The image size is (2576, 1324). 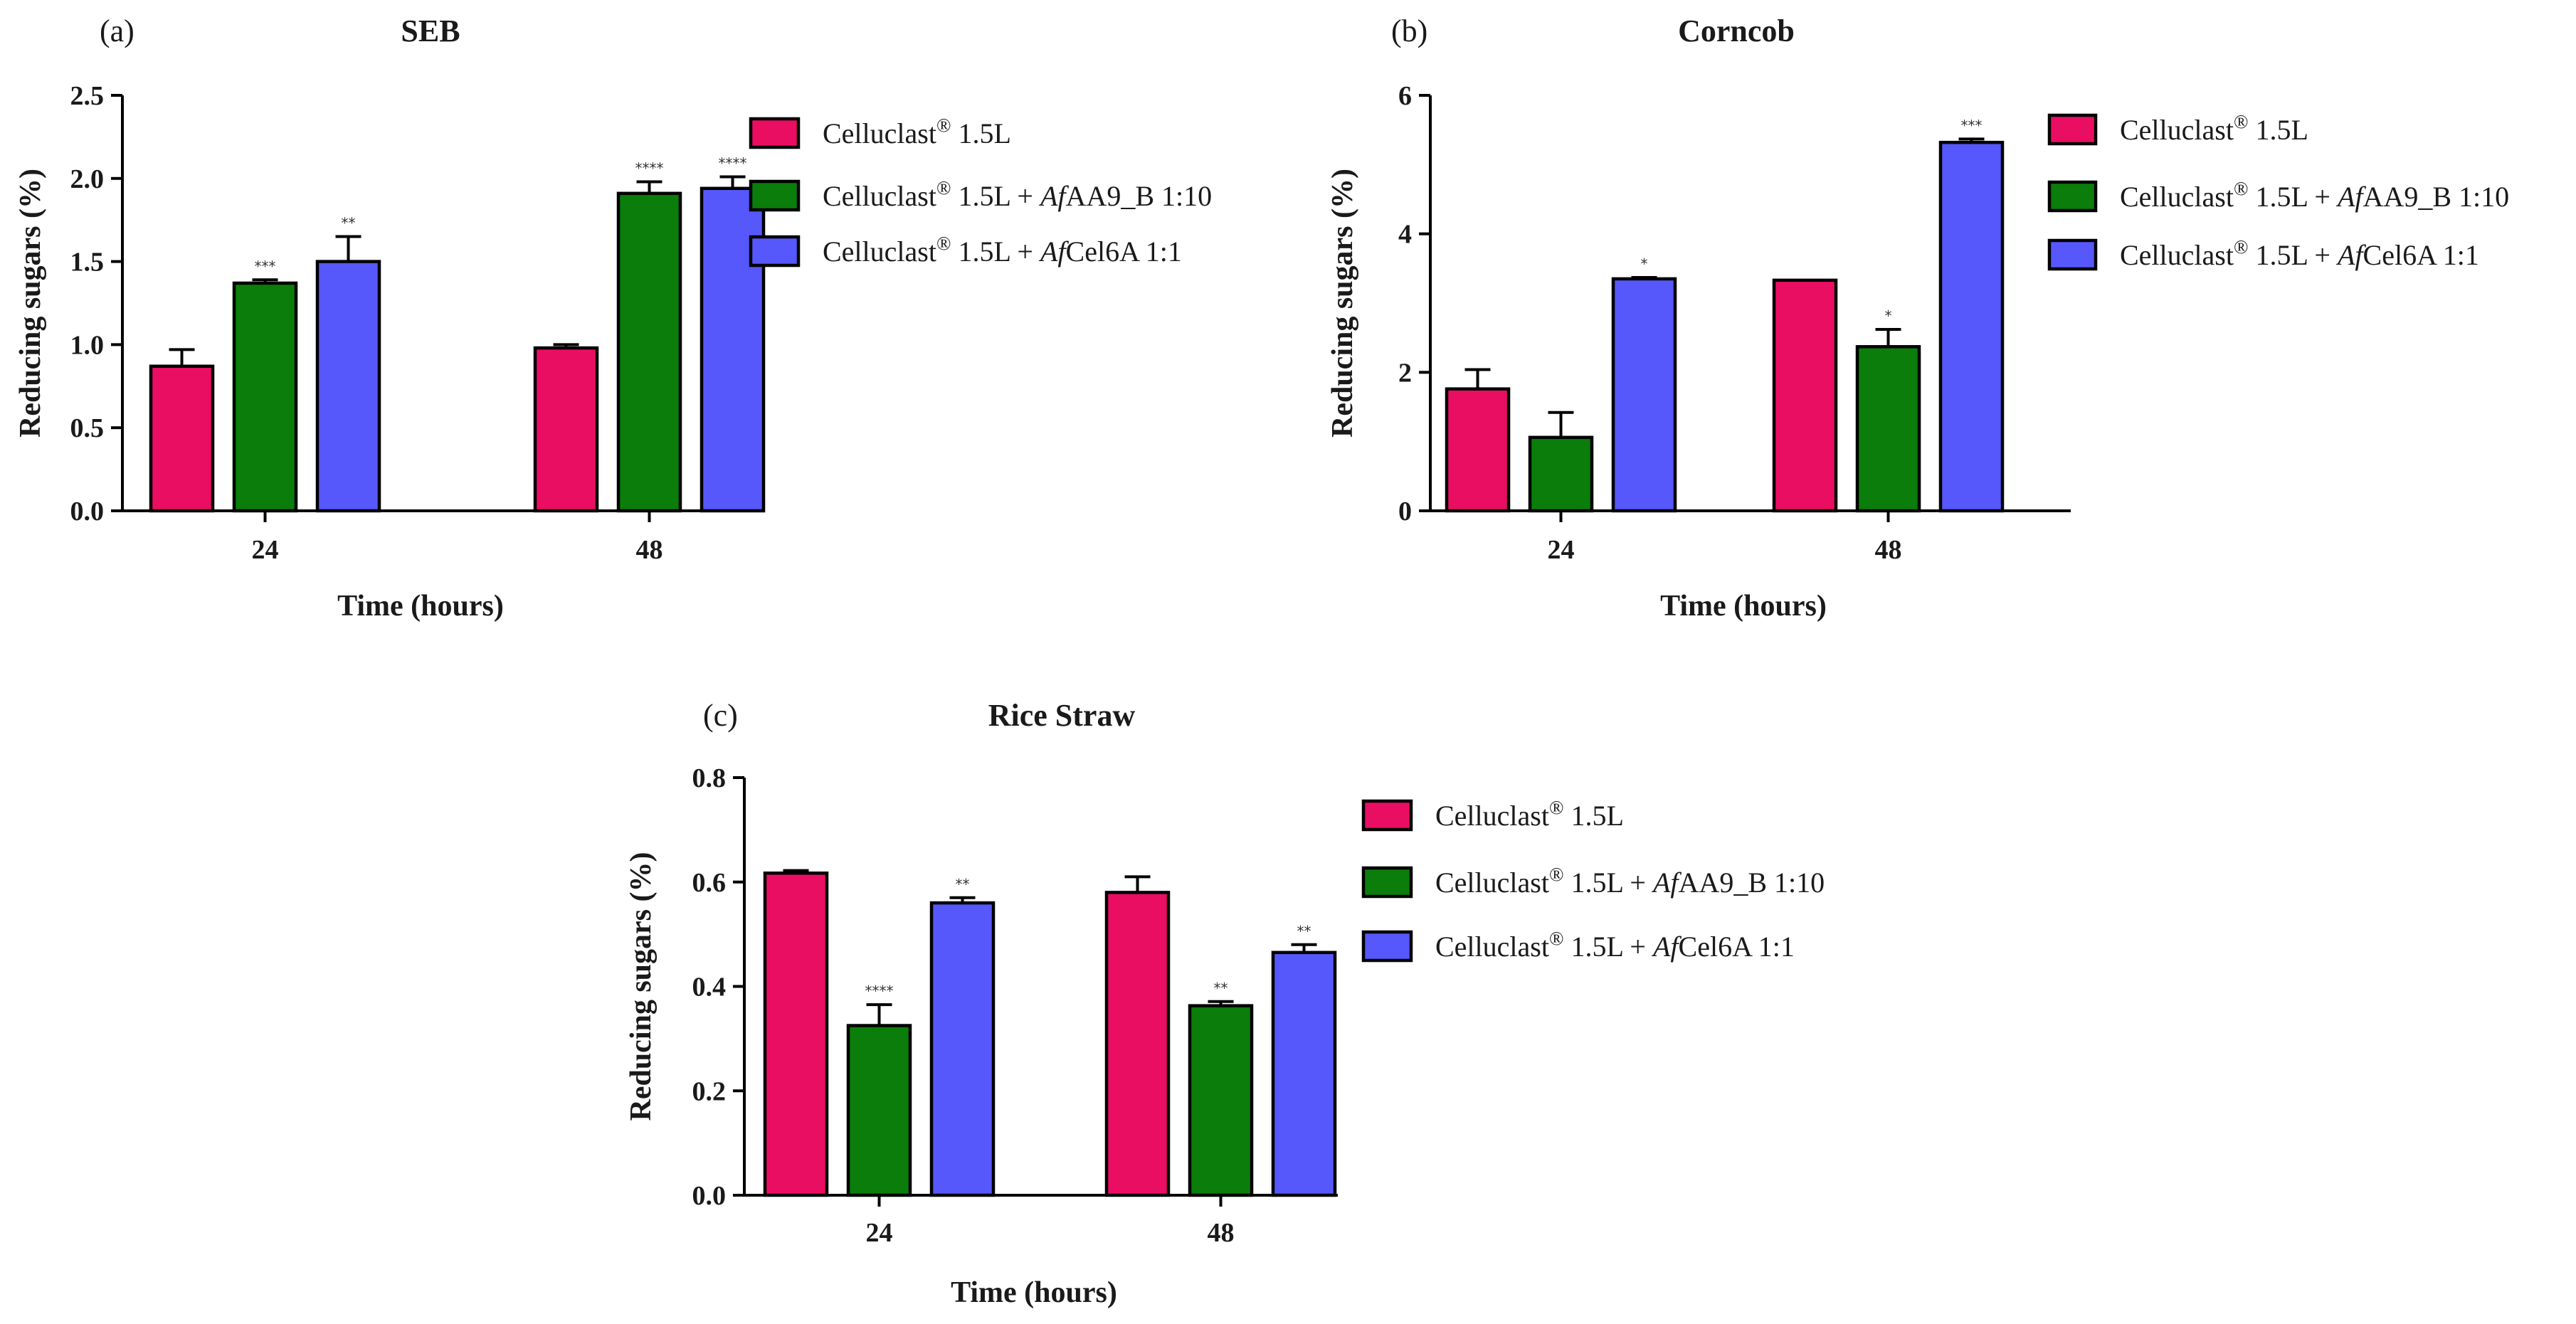 I want to click on y-tick-label: 6, so click(x=1405, y=96).